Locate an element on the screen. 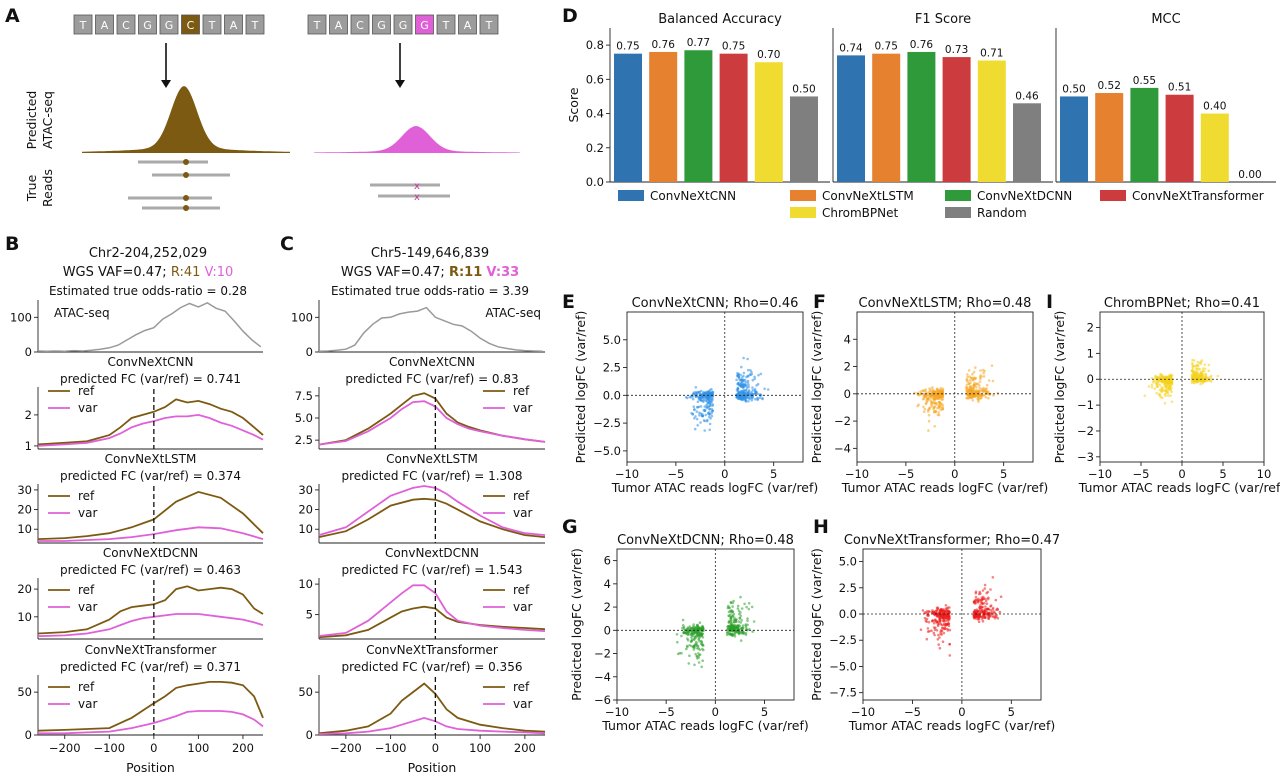 Image resolution: width=1280 pixels, height=773 pixels. bar-value-label: 0.50 is located at coordinates (803, 89).